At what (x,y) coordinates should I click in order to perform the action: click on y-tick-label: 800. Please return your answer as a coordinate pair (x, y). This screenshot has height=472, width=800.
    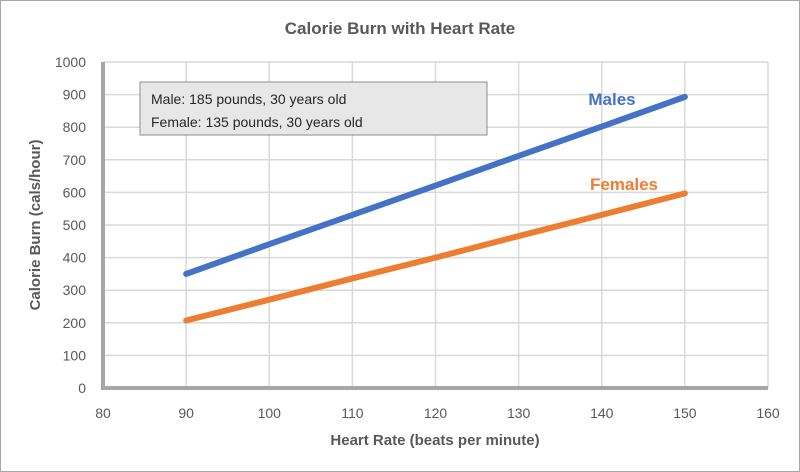
    Looking at the image, I should click on (75, 127).